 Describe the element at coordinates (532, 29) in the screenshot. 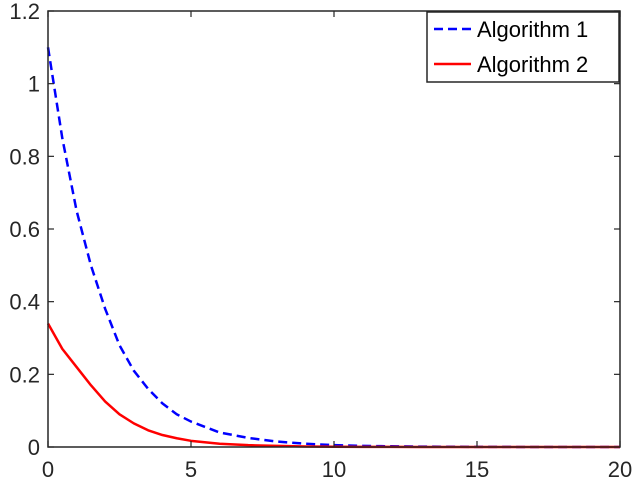

I see `legend-label-1: Algorithm 1` at that location.